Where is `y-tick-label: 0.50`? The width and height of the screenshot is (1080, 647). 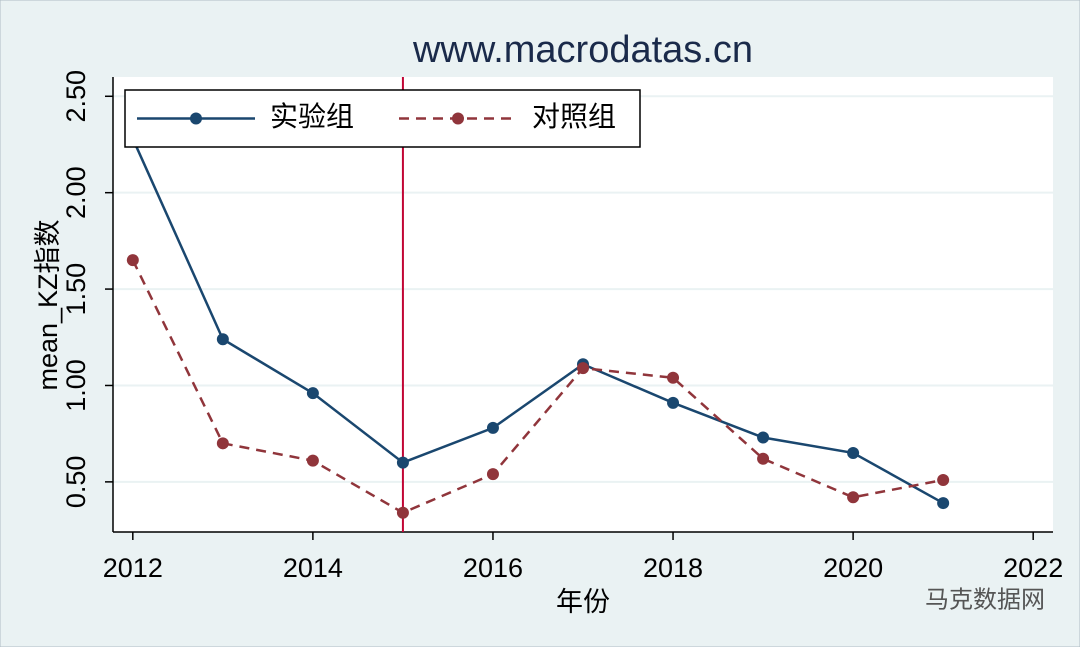
y-tick-label: 0.50 is located at coordinates (76, 482).